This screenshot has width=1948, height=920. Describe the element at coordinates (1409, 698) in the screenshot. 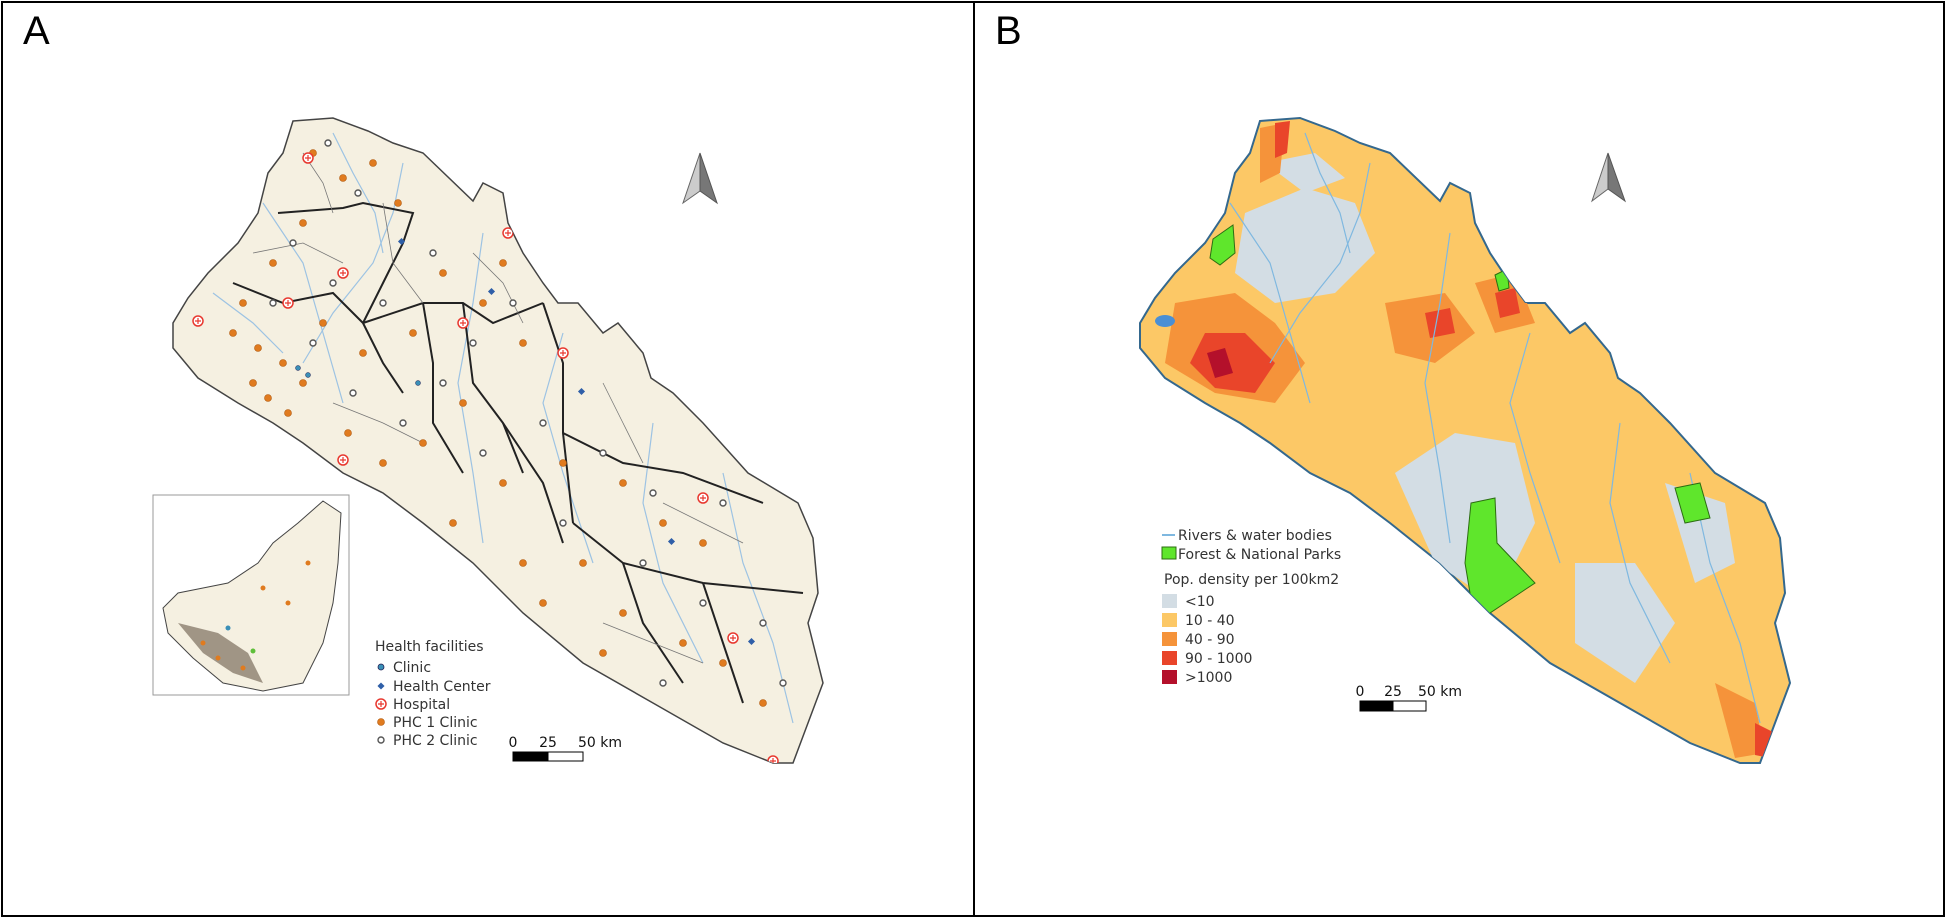

I see `scale-bar-b: 0 25 50 km` at that location.